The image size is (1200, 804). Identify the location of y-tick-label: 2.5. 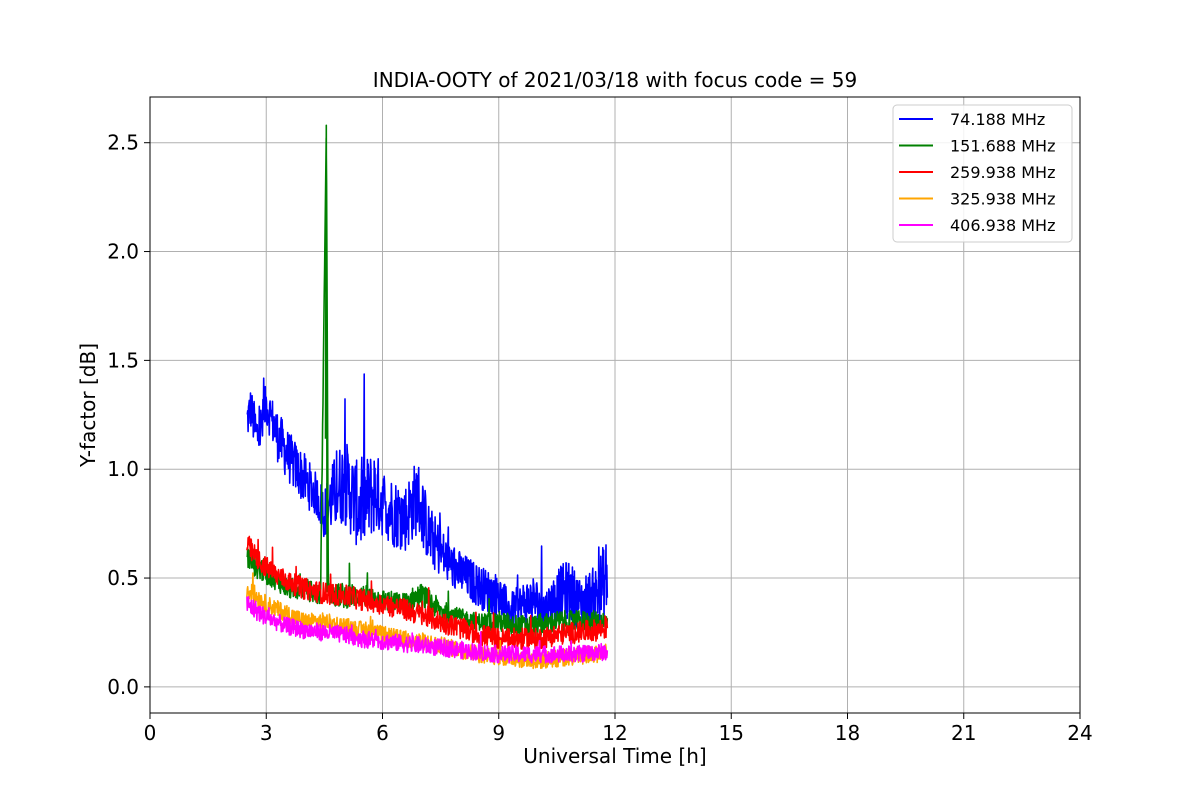
(123, 143).